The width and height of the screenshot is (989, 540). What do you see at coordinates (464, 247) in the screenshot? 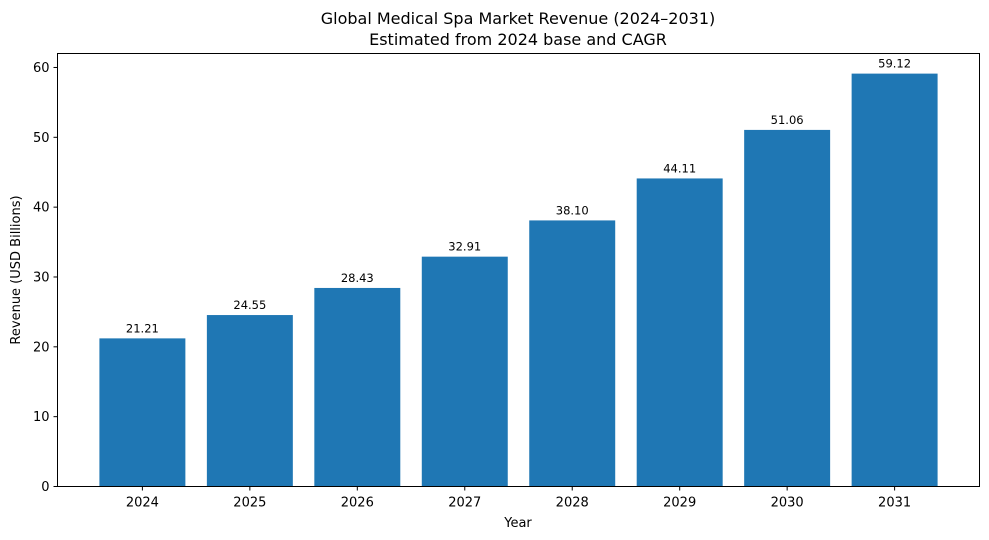
I see `data-label-2027: 32.91` at bounding box center [464, 247].